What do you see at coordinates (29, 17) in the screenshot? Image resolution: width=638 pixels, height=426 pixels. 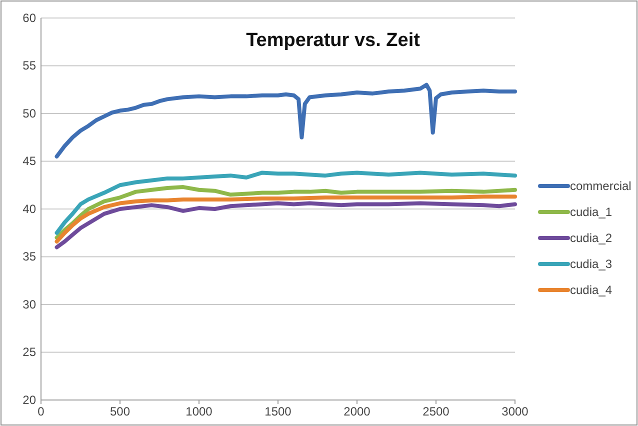 I see `y-tick-label: 60` at bounding box center [29, 17].